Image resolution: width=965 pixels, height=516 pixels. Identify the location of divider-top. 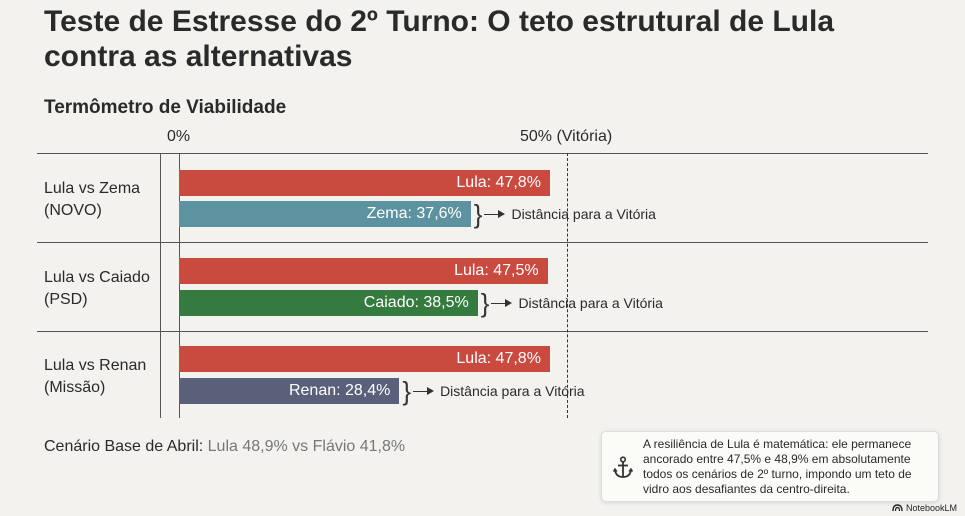
(482, 153).